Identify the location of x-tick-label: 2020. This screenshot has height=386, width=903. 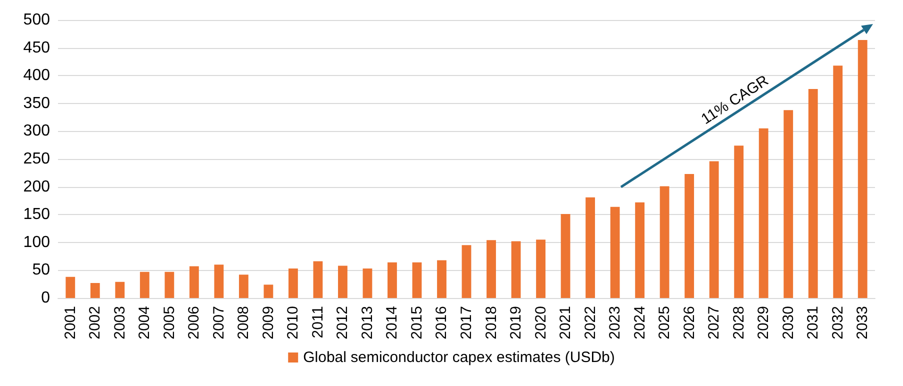
(541, 323).